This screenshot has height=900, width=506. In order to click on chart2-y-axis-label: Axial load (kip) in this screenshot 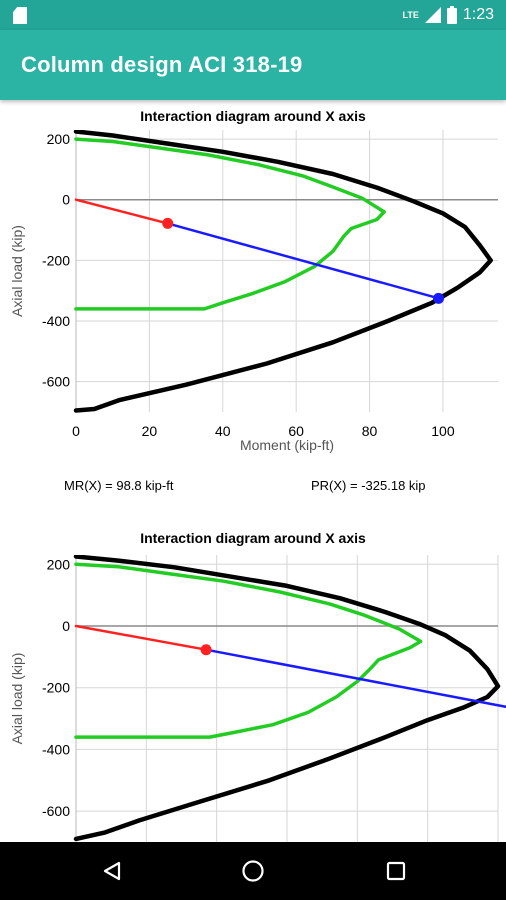, I will do `click(17, 699)`.